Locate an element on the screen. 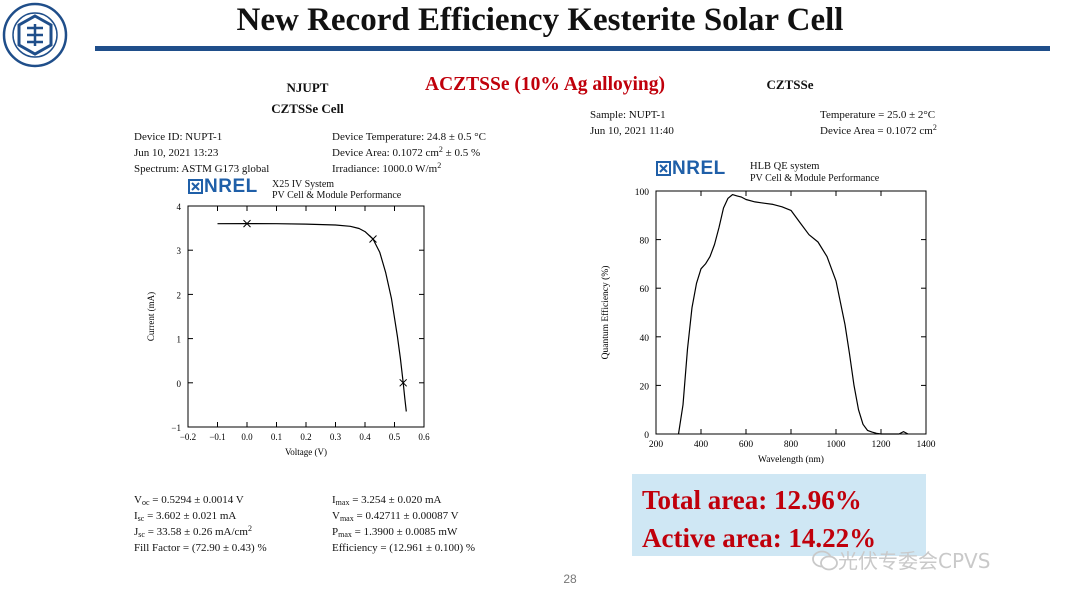  iv-irradiance: Irradiance: 1000.0 W/m2 is located at coordinates (387, 168).